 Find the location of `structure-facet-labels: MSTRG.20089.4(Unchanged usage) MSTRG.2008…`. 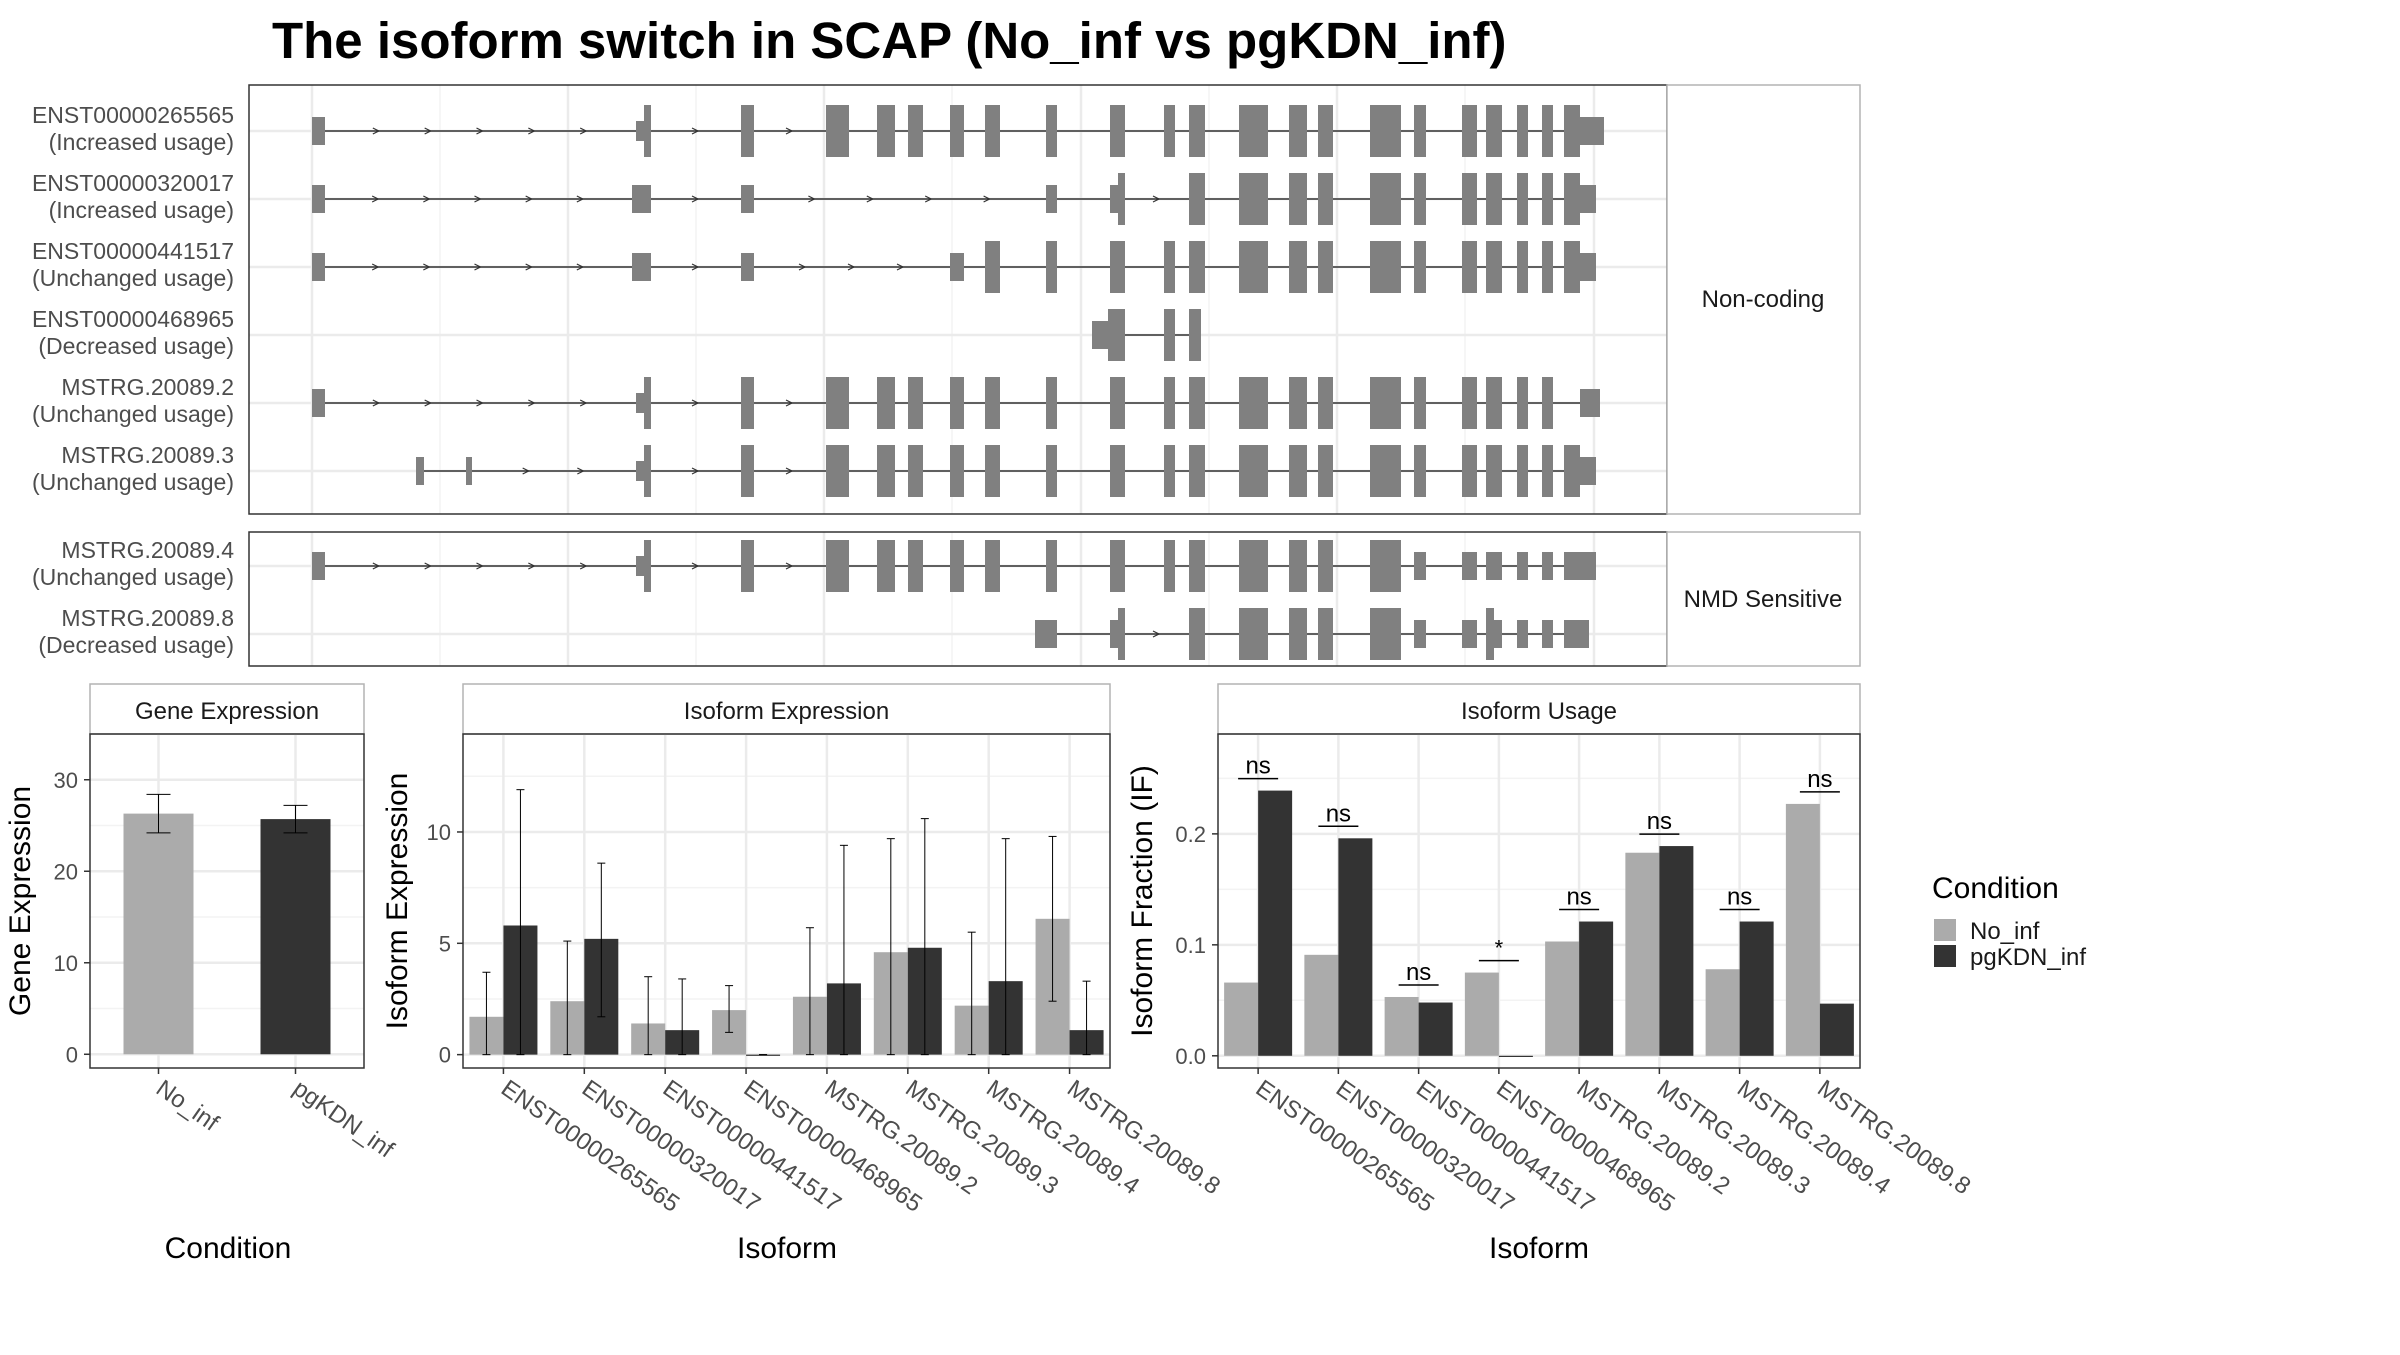

structure-facet-labels: MSTRG.20089.4(Unchanged usage) MSTRG.2008… is located at coordinates (133, 597).